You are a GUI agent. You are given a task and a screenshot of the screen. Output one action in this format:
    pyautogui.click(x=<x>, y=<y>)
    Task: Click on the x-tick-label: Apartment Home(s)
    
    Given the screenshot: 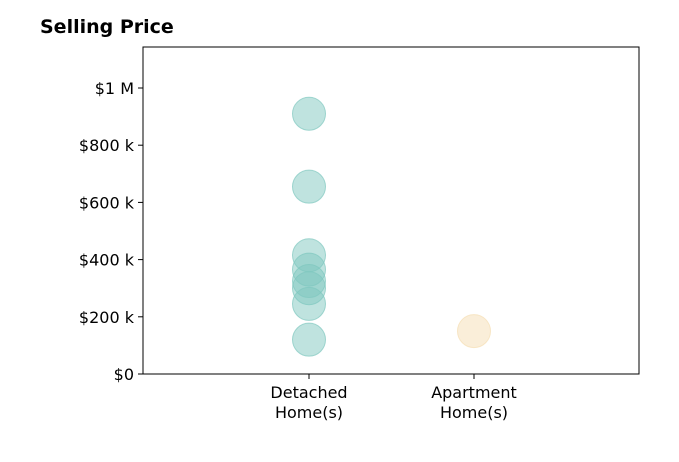 What is the action you would take?
    pyautogui.click(x=474, y=402)
    